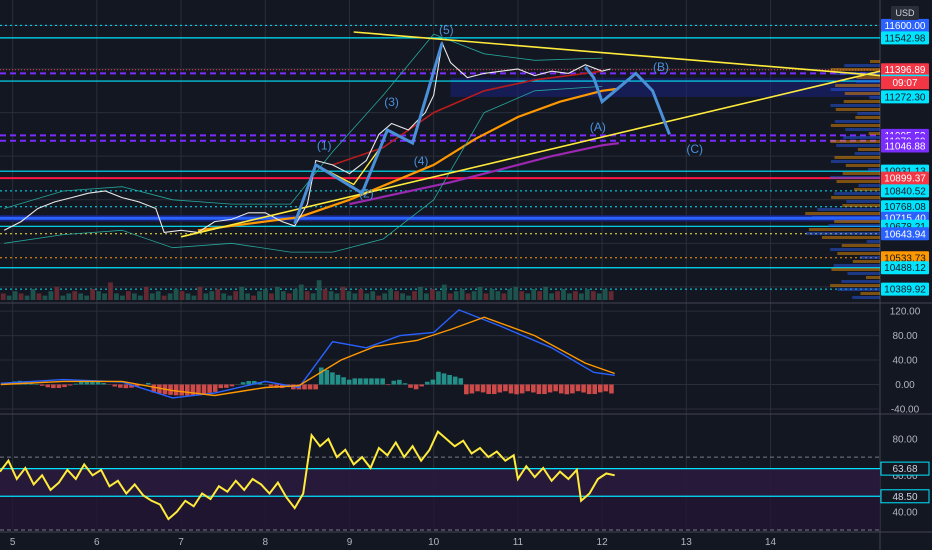 This screenshot has height=550, width=932. Describe the element at coordinates (661, 67) in the screenshot. I see `wave-label: (B)` at that location.